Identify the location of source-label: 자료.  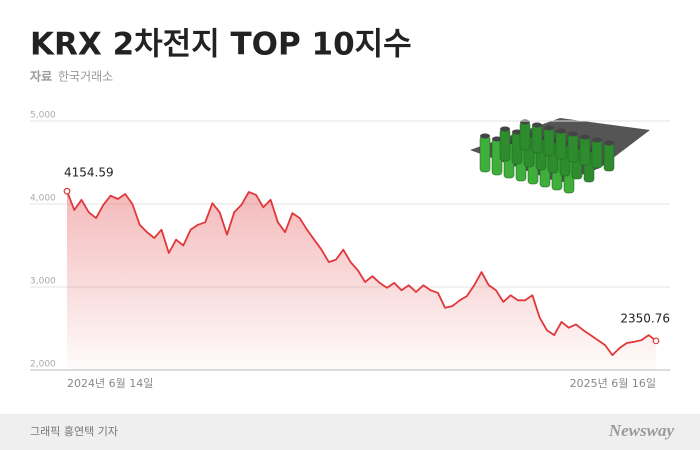
(41, 76).